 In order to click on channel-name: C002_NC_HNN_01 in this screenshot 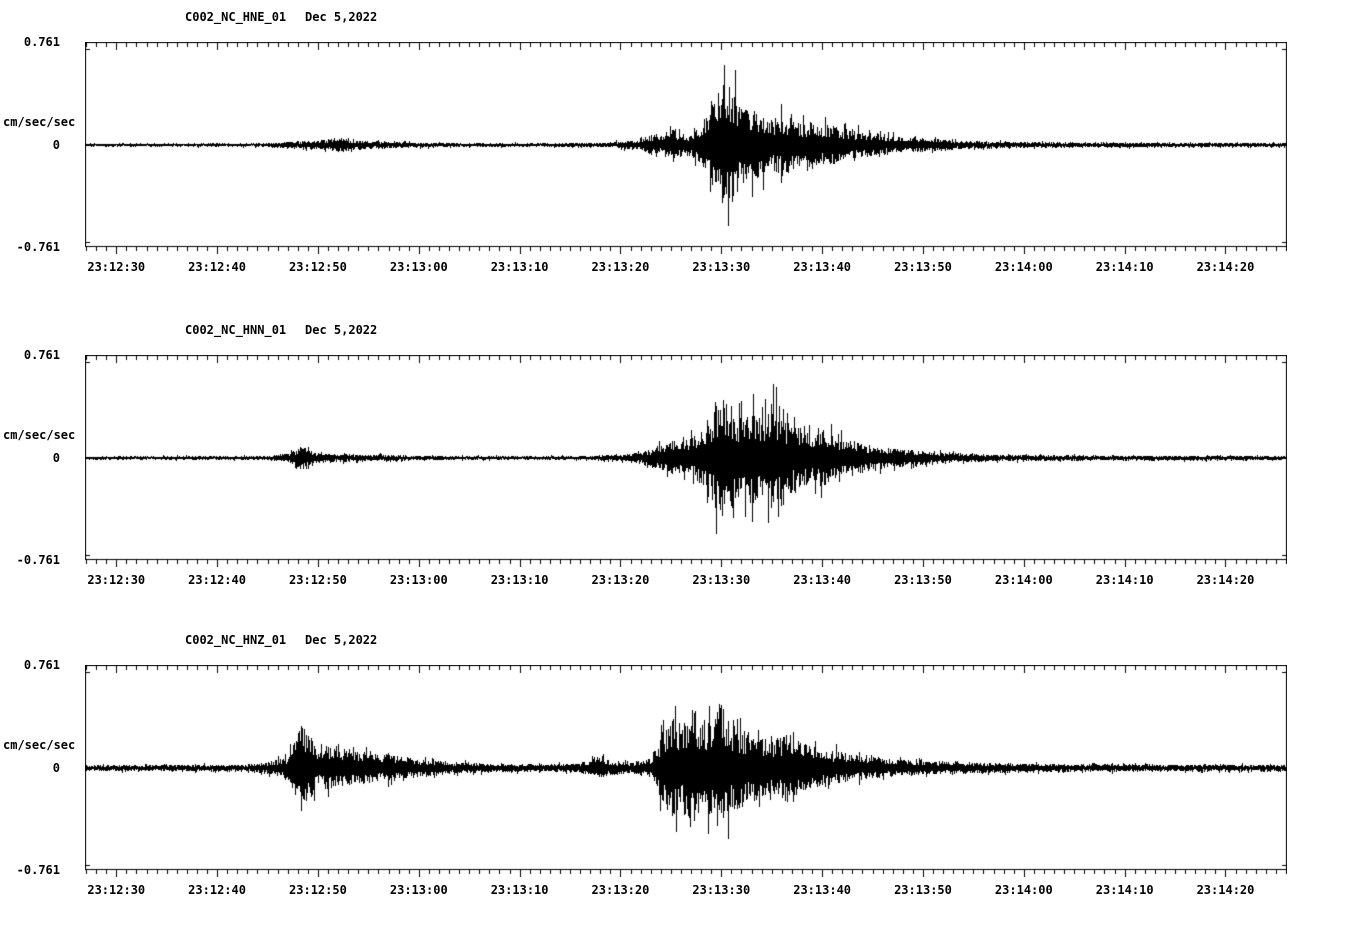, I will do `click(236, 330)`.